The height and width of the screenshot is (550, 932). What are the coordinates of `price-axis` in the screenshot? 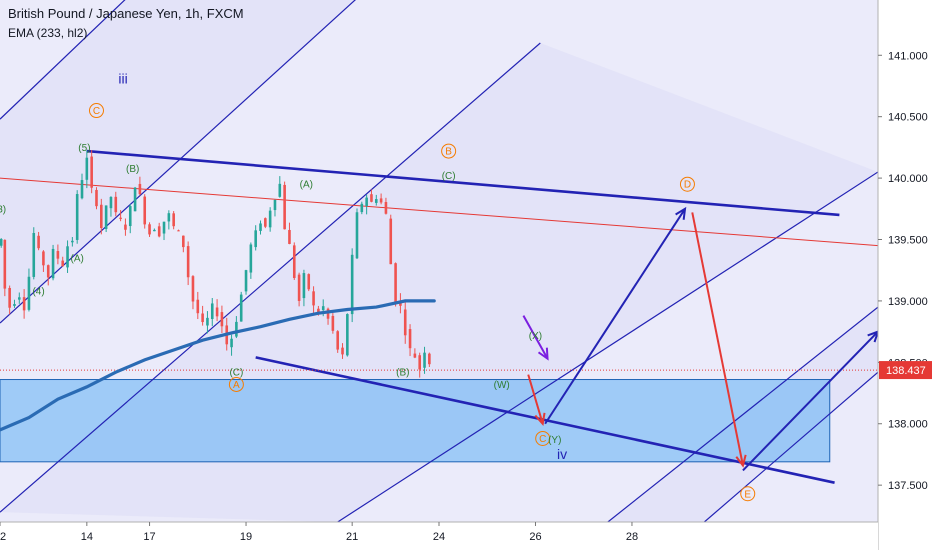 It's located at (905, 275).